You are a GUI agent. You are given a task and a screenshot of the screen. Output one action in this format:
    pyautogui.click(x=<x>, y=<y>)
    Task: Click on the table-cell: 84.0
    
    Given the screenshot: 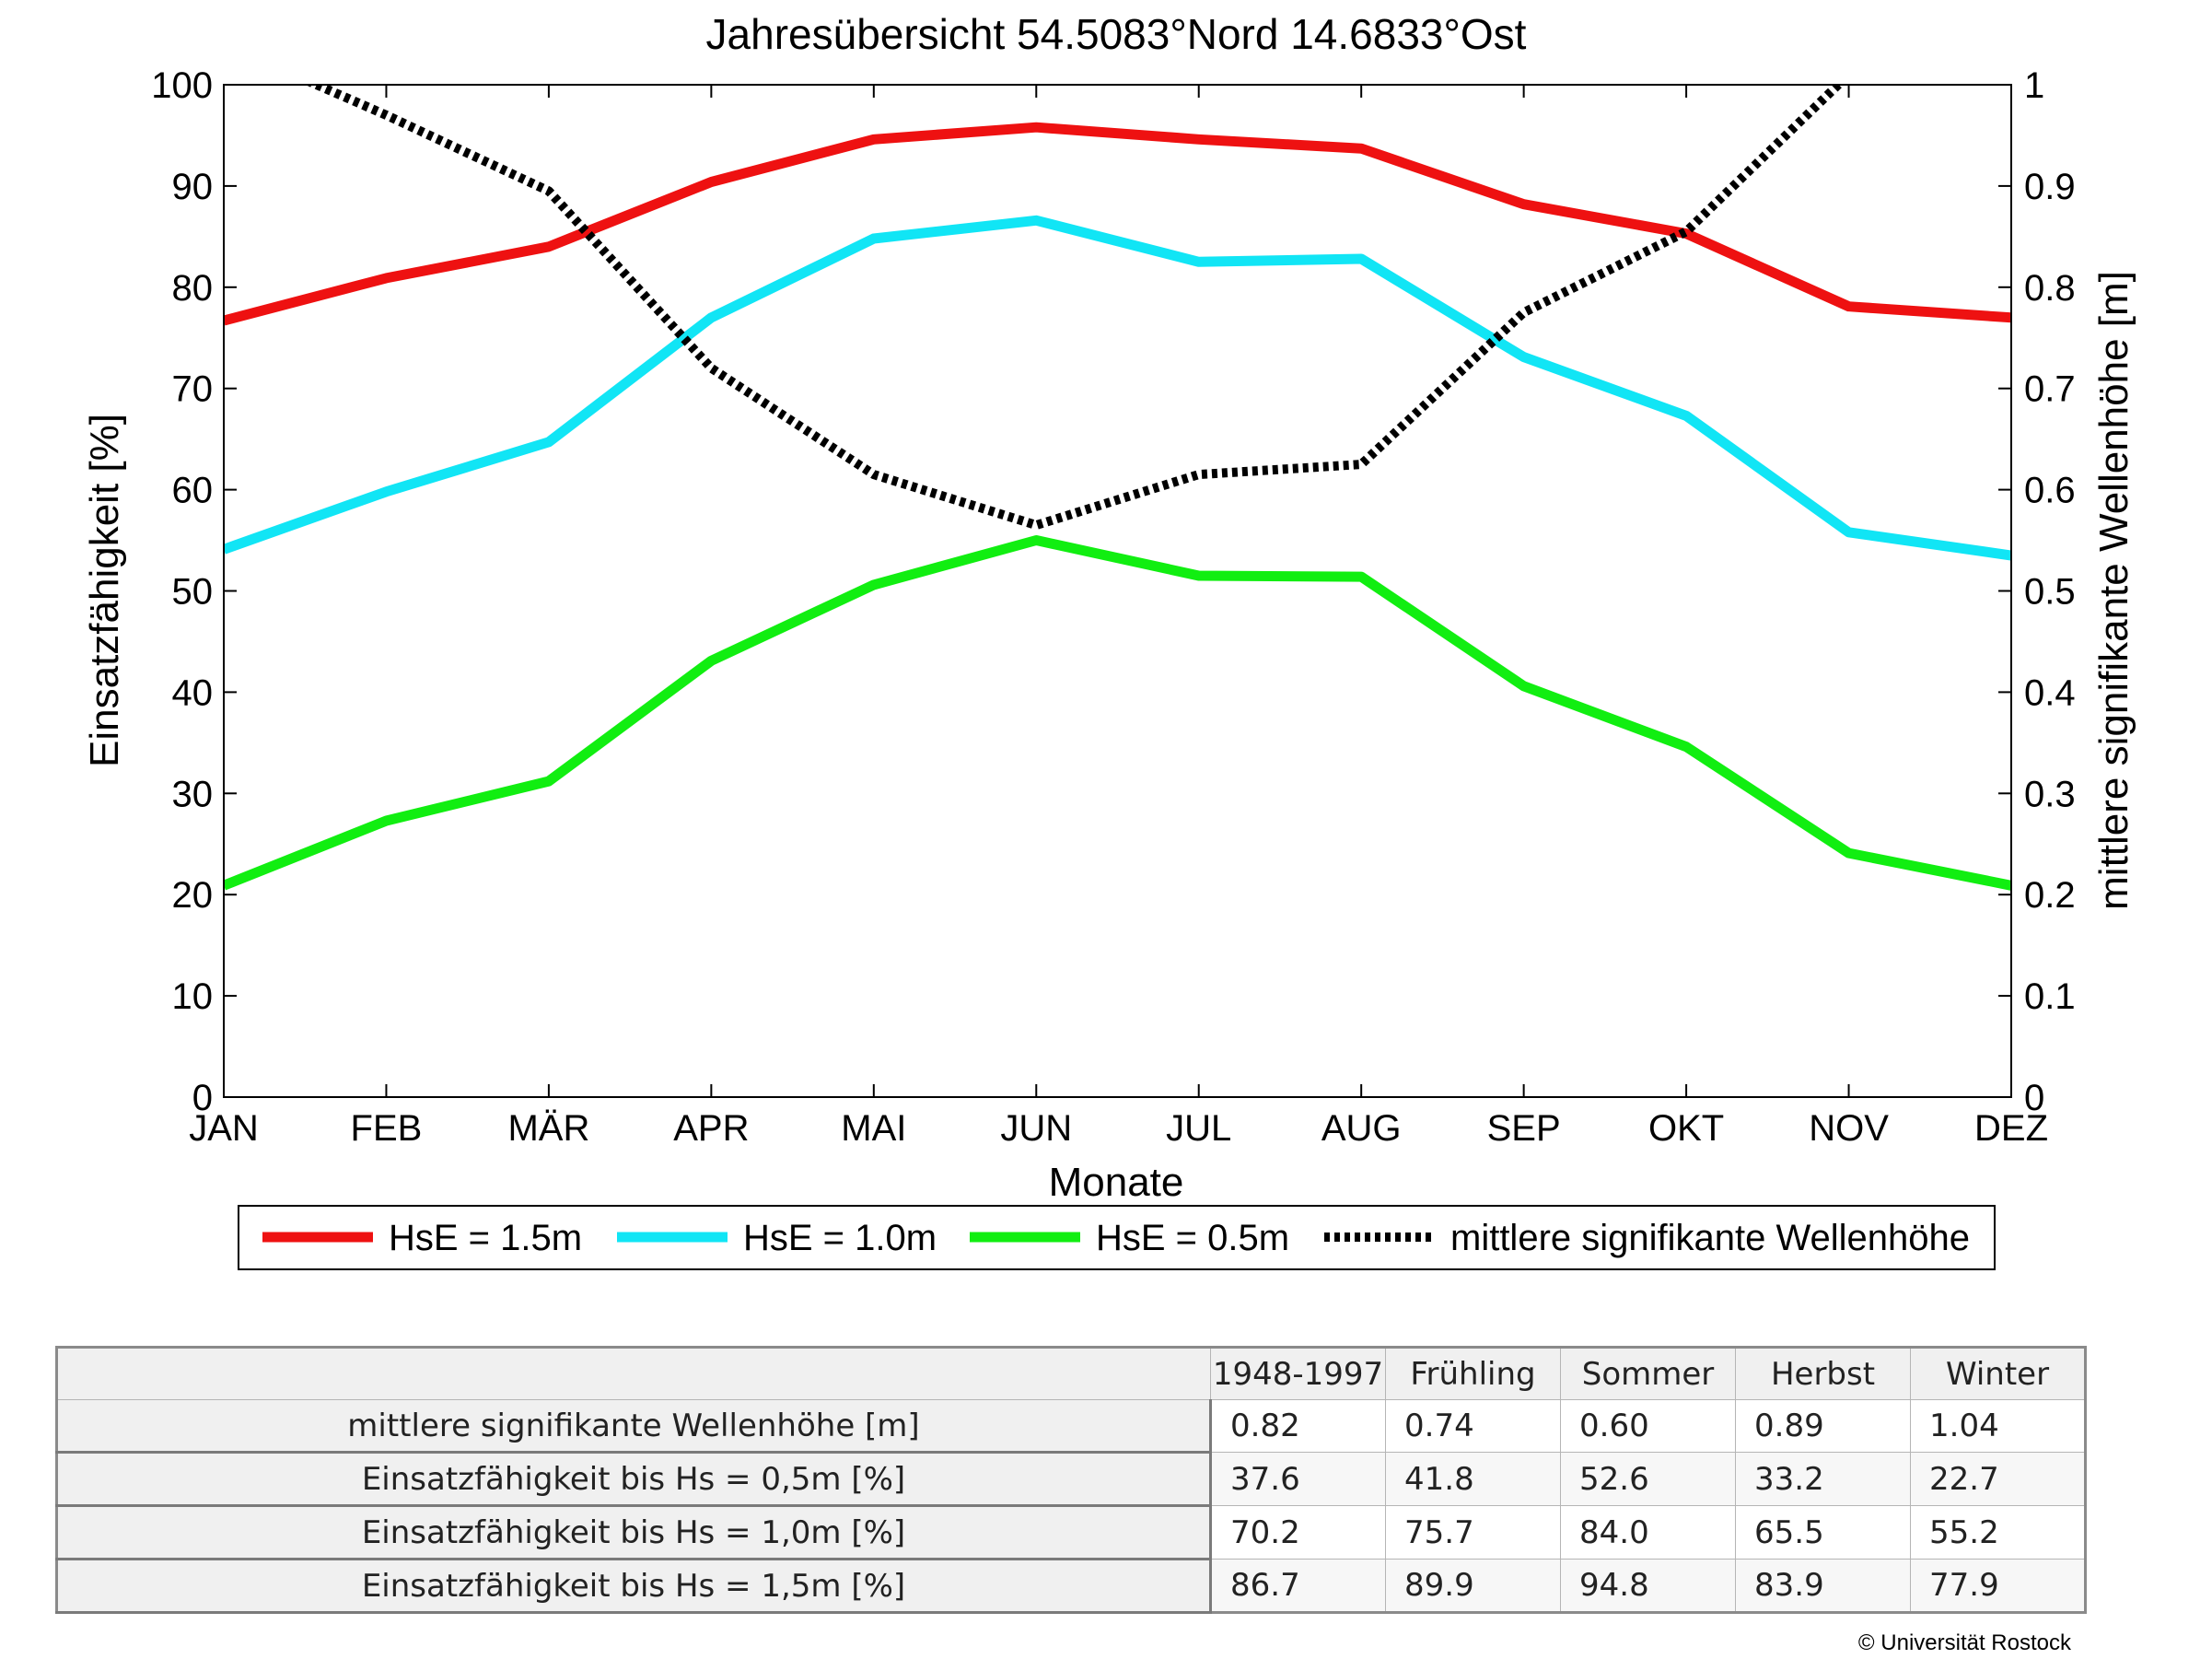 What is the action you would take?
    pyautogui.click(x=1648, y=1532)
    